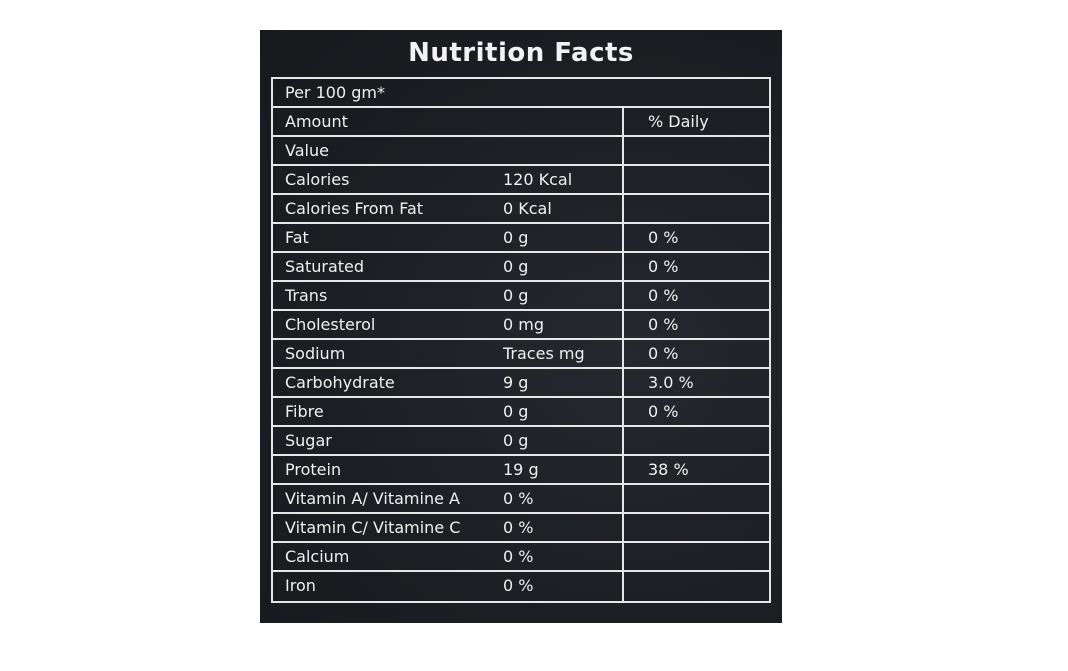  I want to click on nutrient-name: Calories, so click(317, 179).